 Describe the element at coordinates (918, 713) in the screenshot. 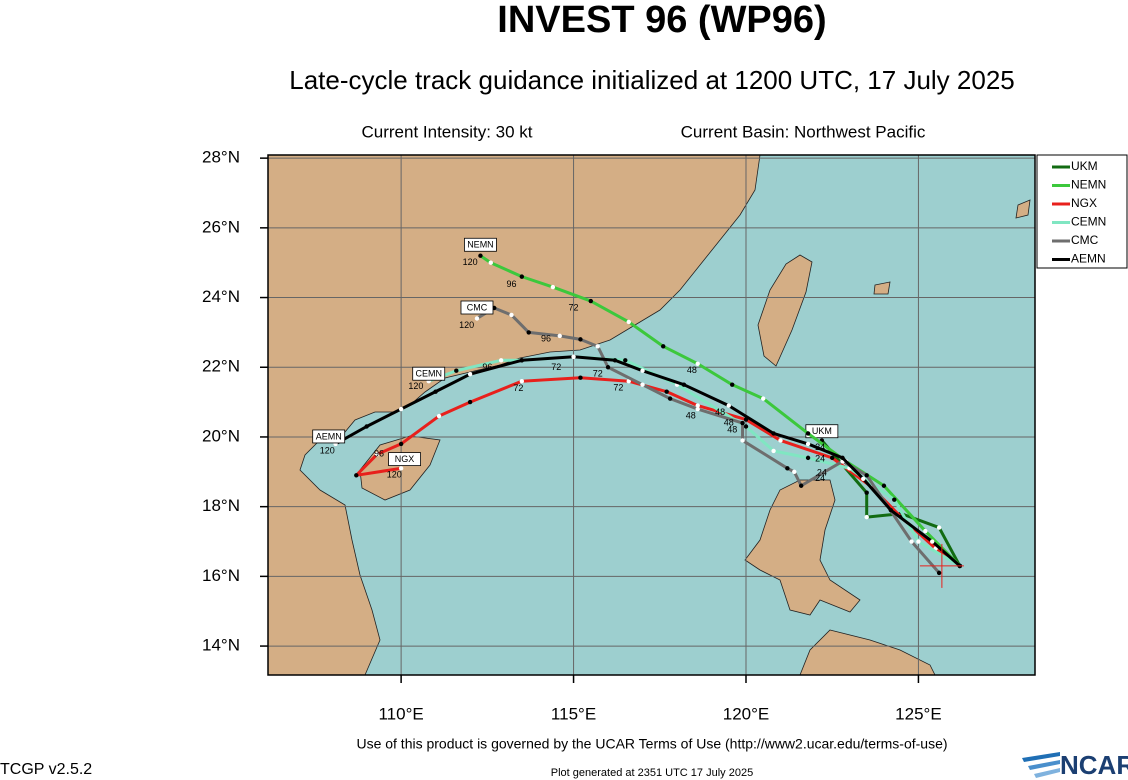

I see `x-tick-label: 125°E` at that location.